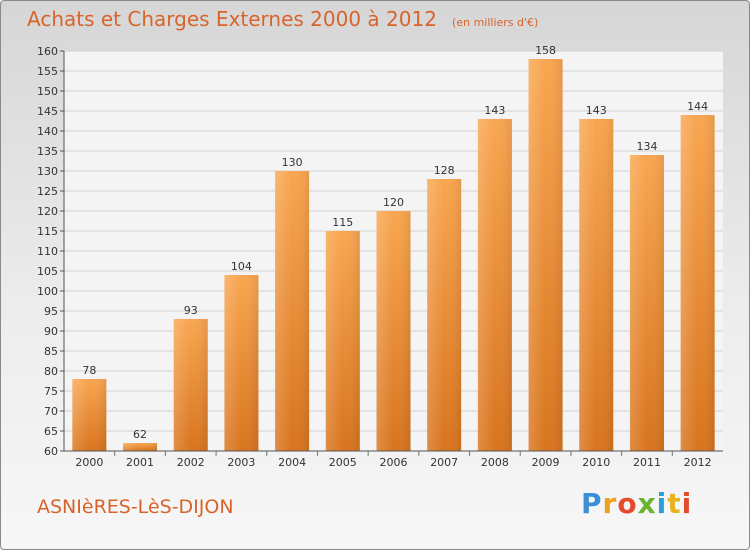  Describe the element at coordinates (51, 371) in the screenshot. I see `y-tick-label: 80` at that location.